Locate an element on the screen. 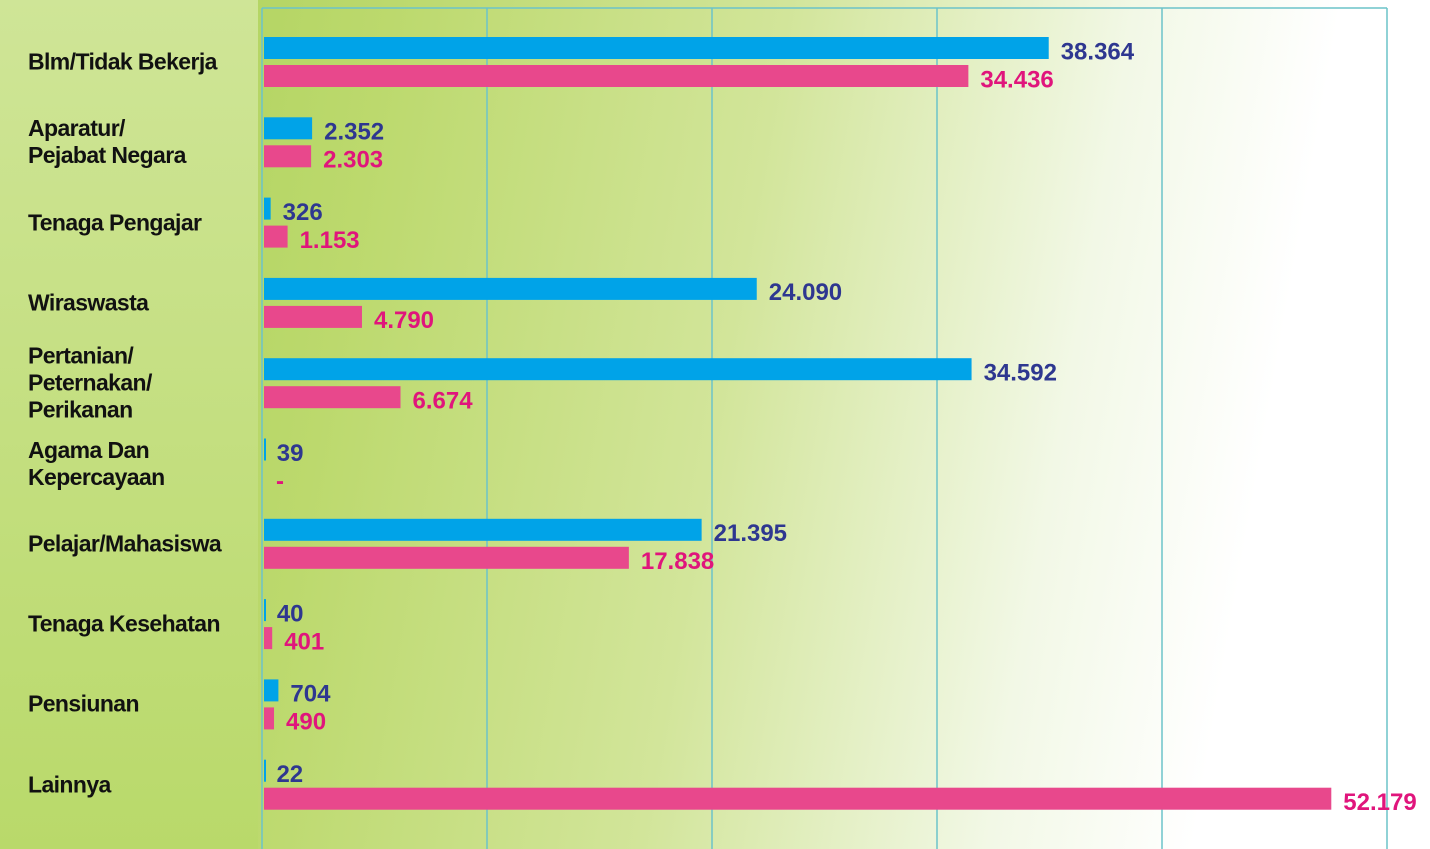 The image size is (1430, 849). category-label: Blm/Tidak Bekerja is located at coordinates (122, 61).